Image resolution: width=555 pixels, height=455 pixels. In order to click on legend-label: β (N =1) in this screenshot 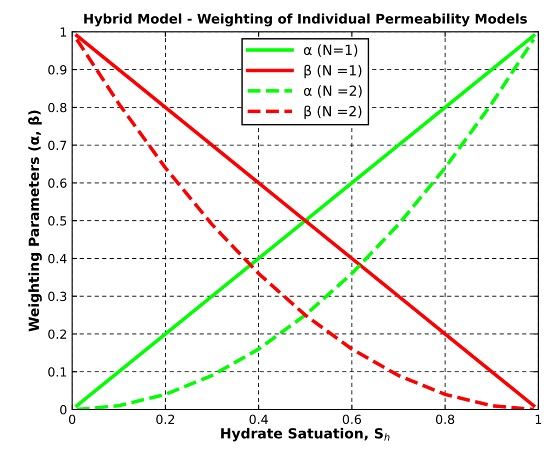, I will do `click(333, 71)`.